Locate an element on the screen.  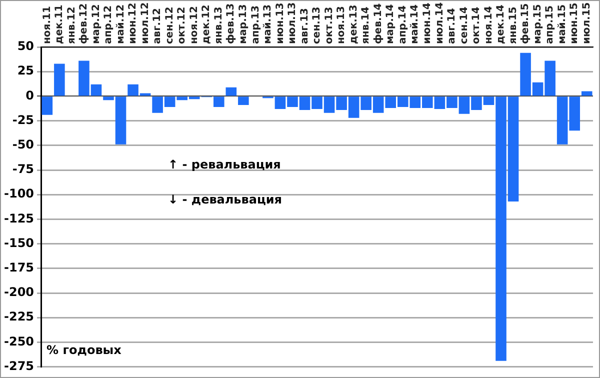
x-tick-label: июн.14 is located at coordinates (428, 23).